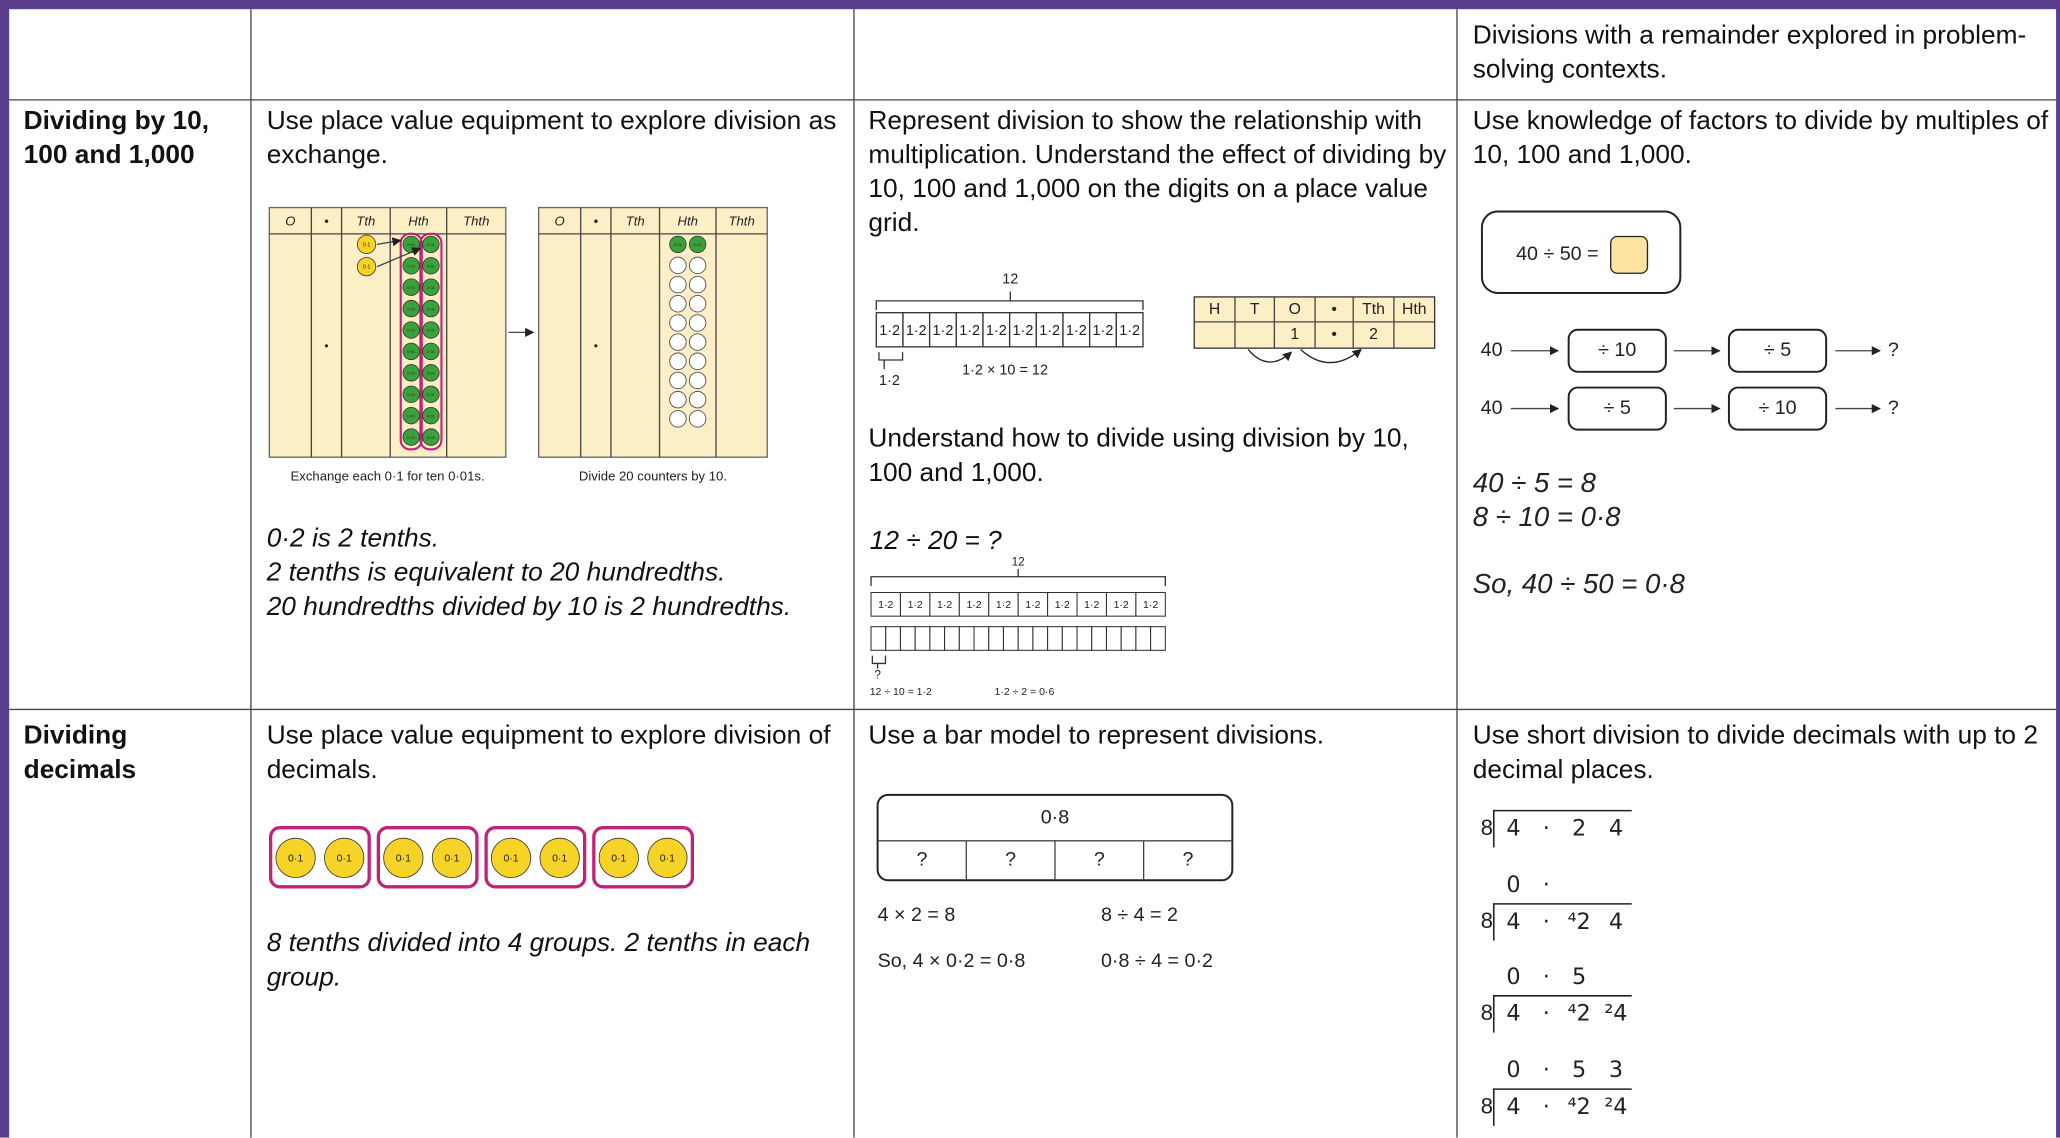  Describe the element at coordinates (1139, 915) in the screenshot. I see `equation: 8 ÷ 4 = 2` at that location.